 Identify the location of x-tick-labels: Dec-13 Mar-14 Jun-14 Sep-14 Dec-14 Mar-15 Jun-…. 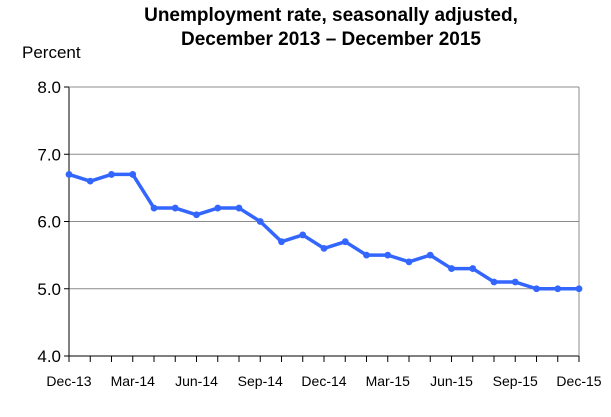
(323, 381).